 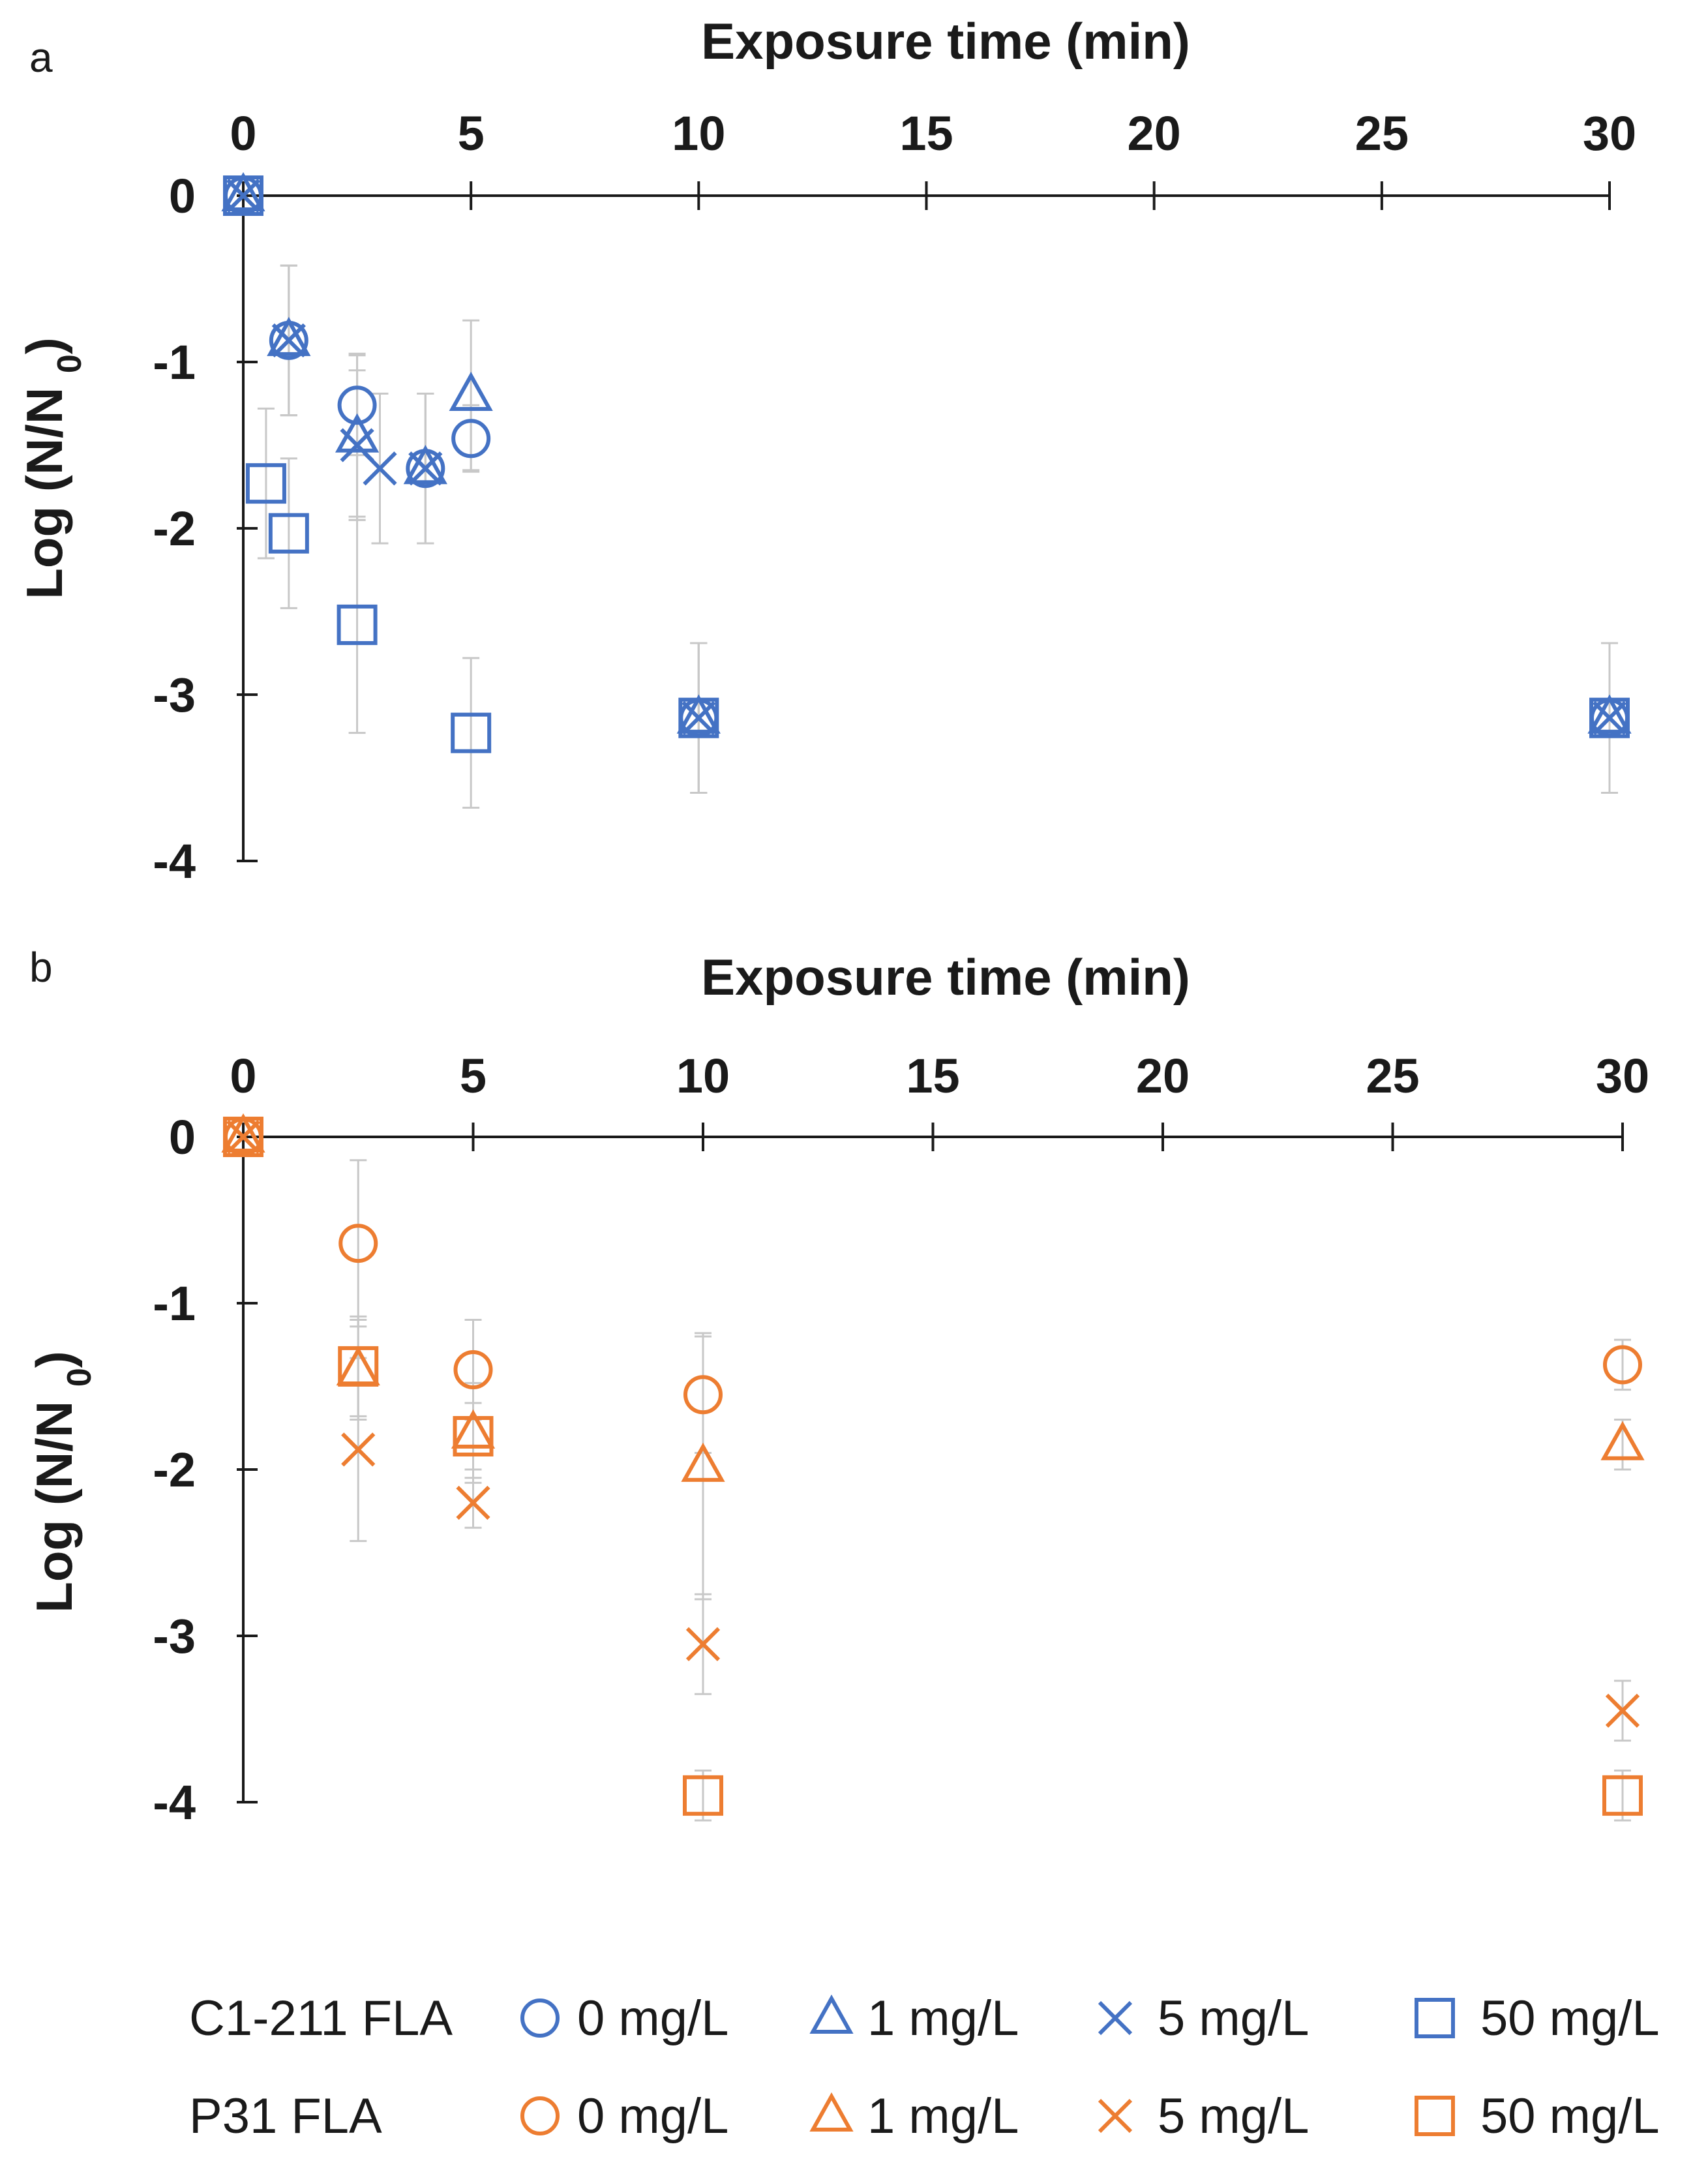 I want to click on panel-a-point-square-s3-p2, so click(x=288, y=533).